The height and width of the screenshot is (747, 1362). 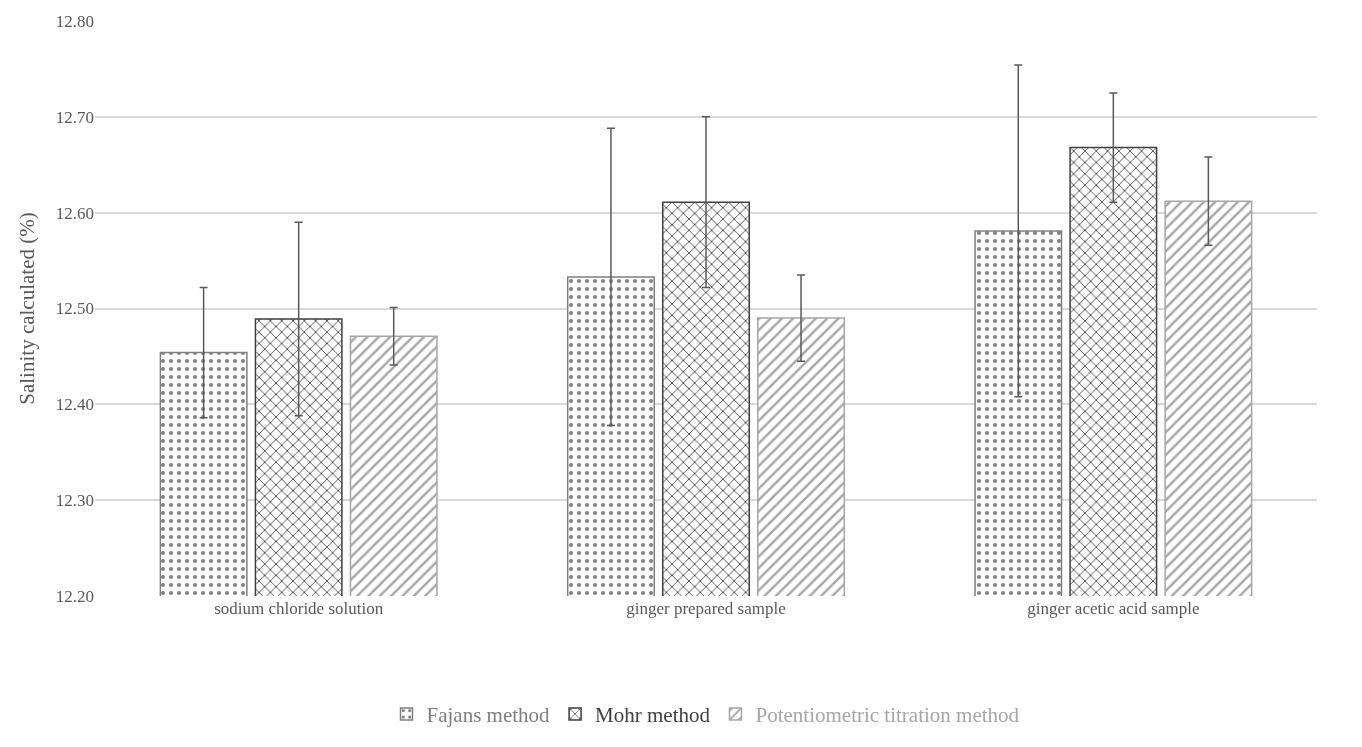 I want to click on x-tick-label: ginger acetic acid sample, so click(x=1113, y=608).